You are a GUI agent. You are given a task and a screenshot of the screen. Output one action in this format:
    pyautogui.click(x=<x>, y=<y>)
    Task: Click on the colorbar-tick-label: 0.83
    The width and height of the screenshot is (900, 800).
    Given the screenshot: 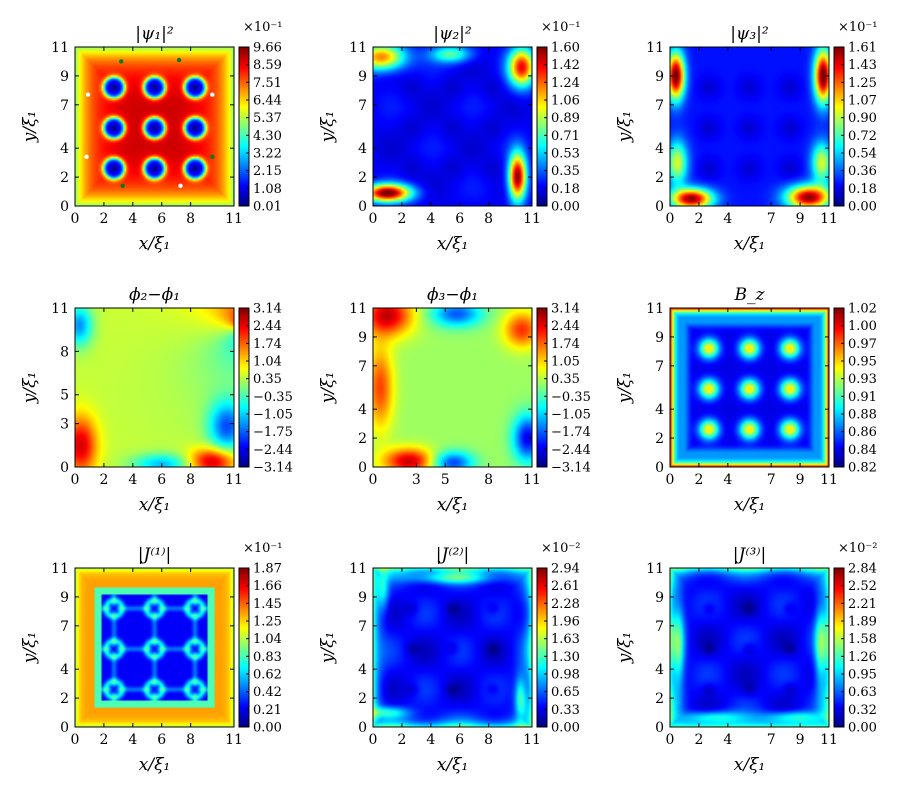 What is the action you would take?
    pyautogui.click(x=267, y=657)
    